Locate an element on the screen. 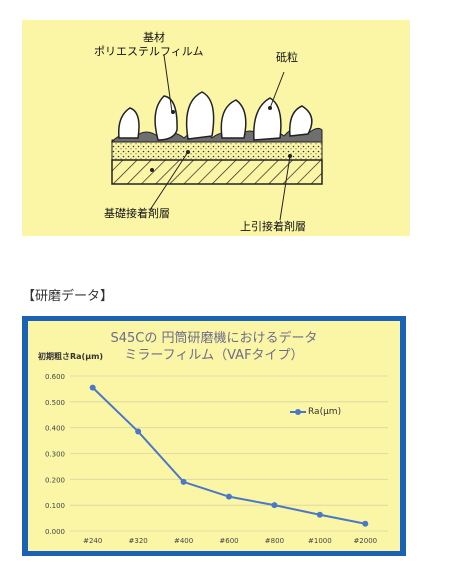 This screenshot has width=474, height=573. x-tick-label: #400 is located at coordinates (183, 541).